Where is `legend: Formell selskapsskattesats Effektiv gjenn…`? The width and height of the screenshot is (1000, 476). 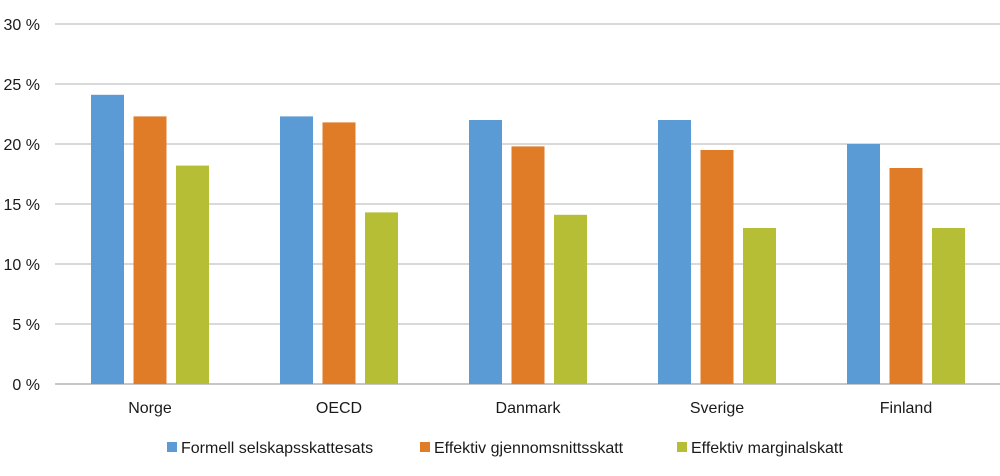
legend: Formell selskapsskattesats Effektiv gjenn… is located at coordinates (505, 448).